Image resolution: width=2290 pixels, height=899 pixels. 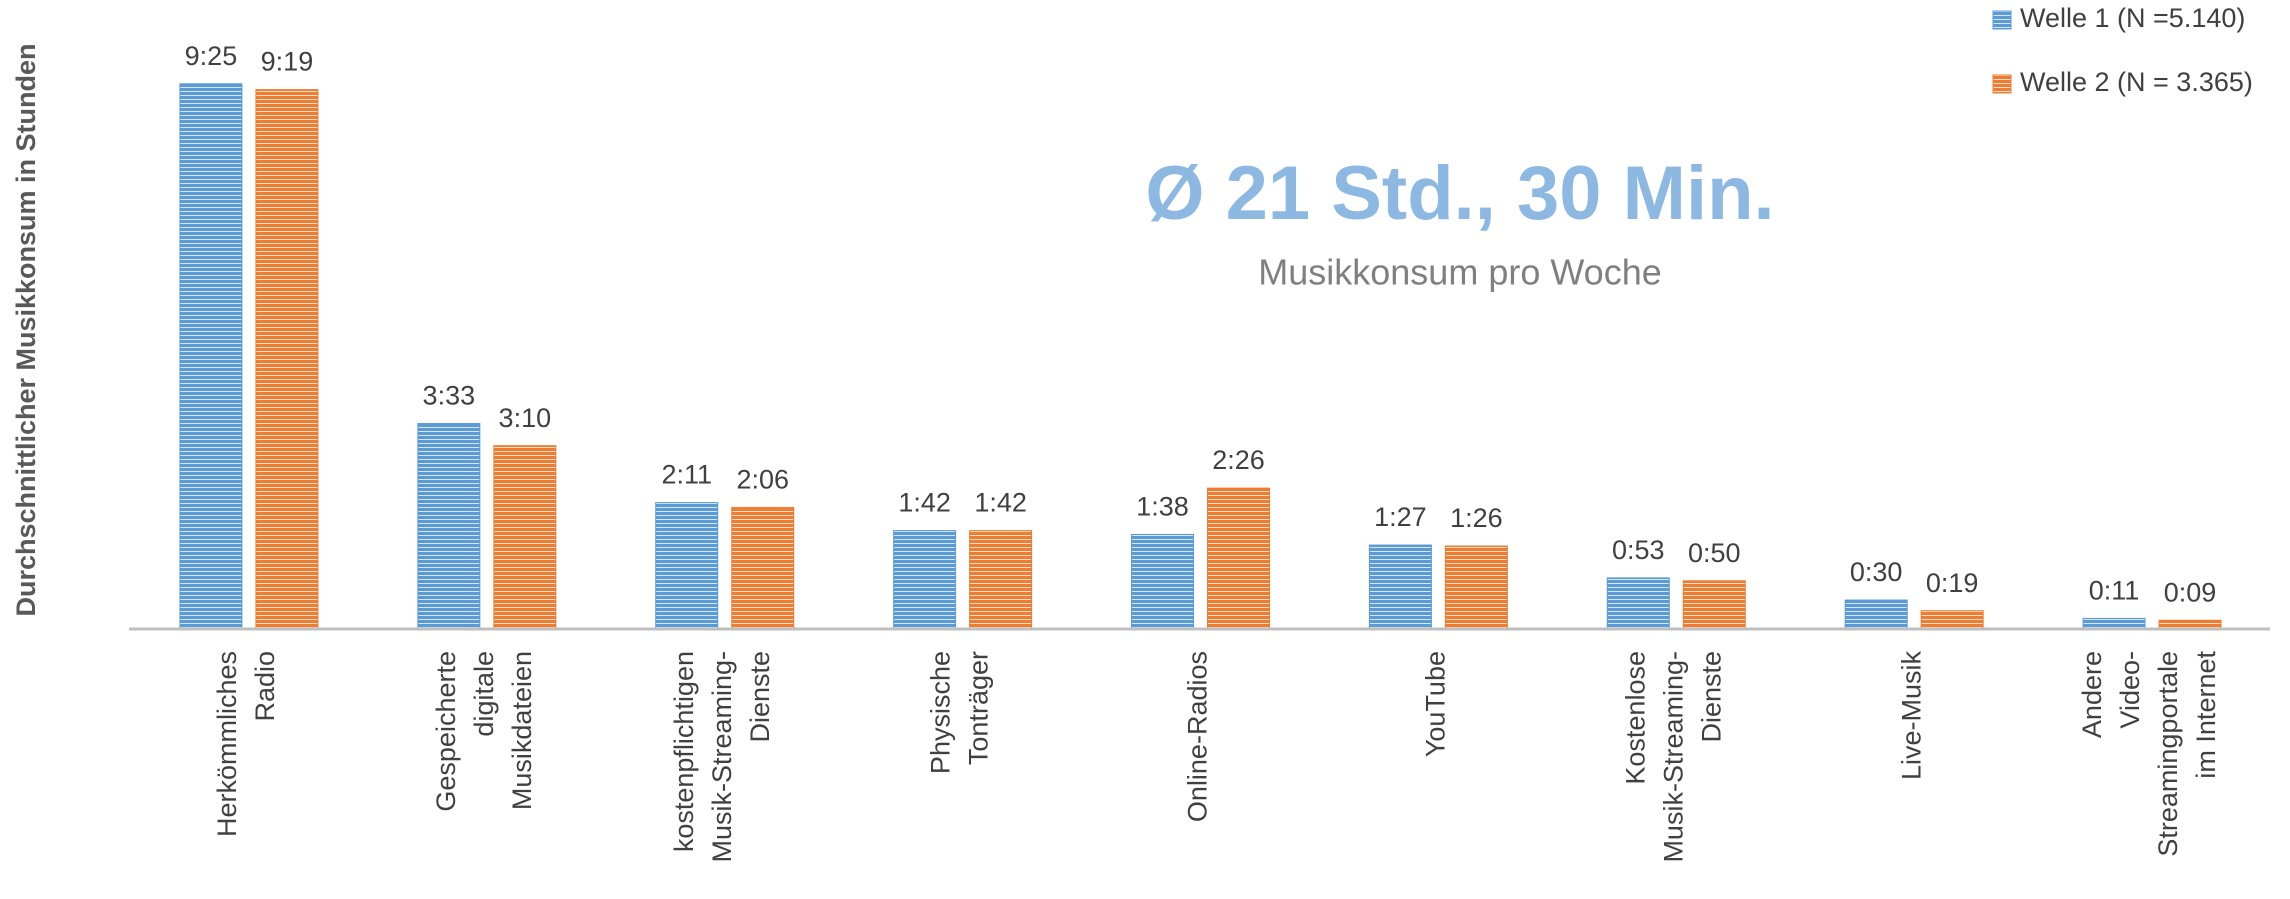 What do you see at coordinates (484, 694) in the screenshot?
I see `x-tick-label: digitale` at bounding box center [484, 694].